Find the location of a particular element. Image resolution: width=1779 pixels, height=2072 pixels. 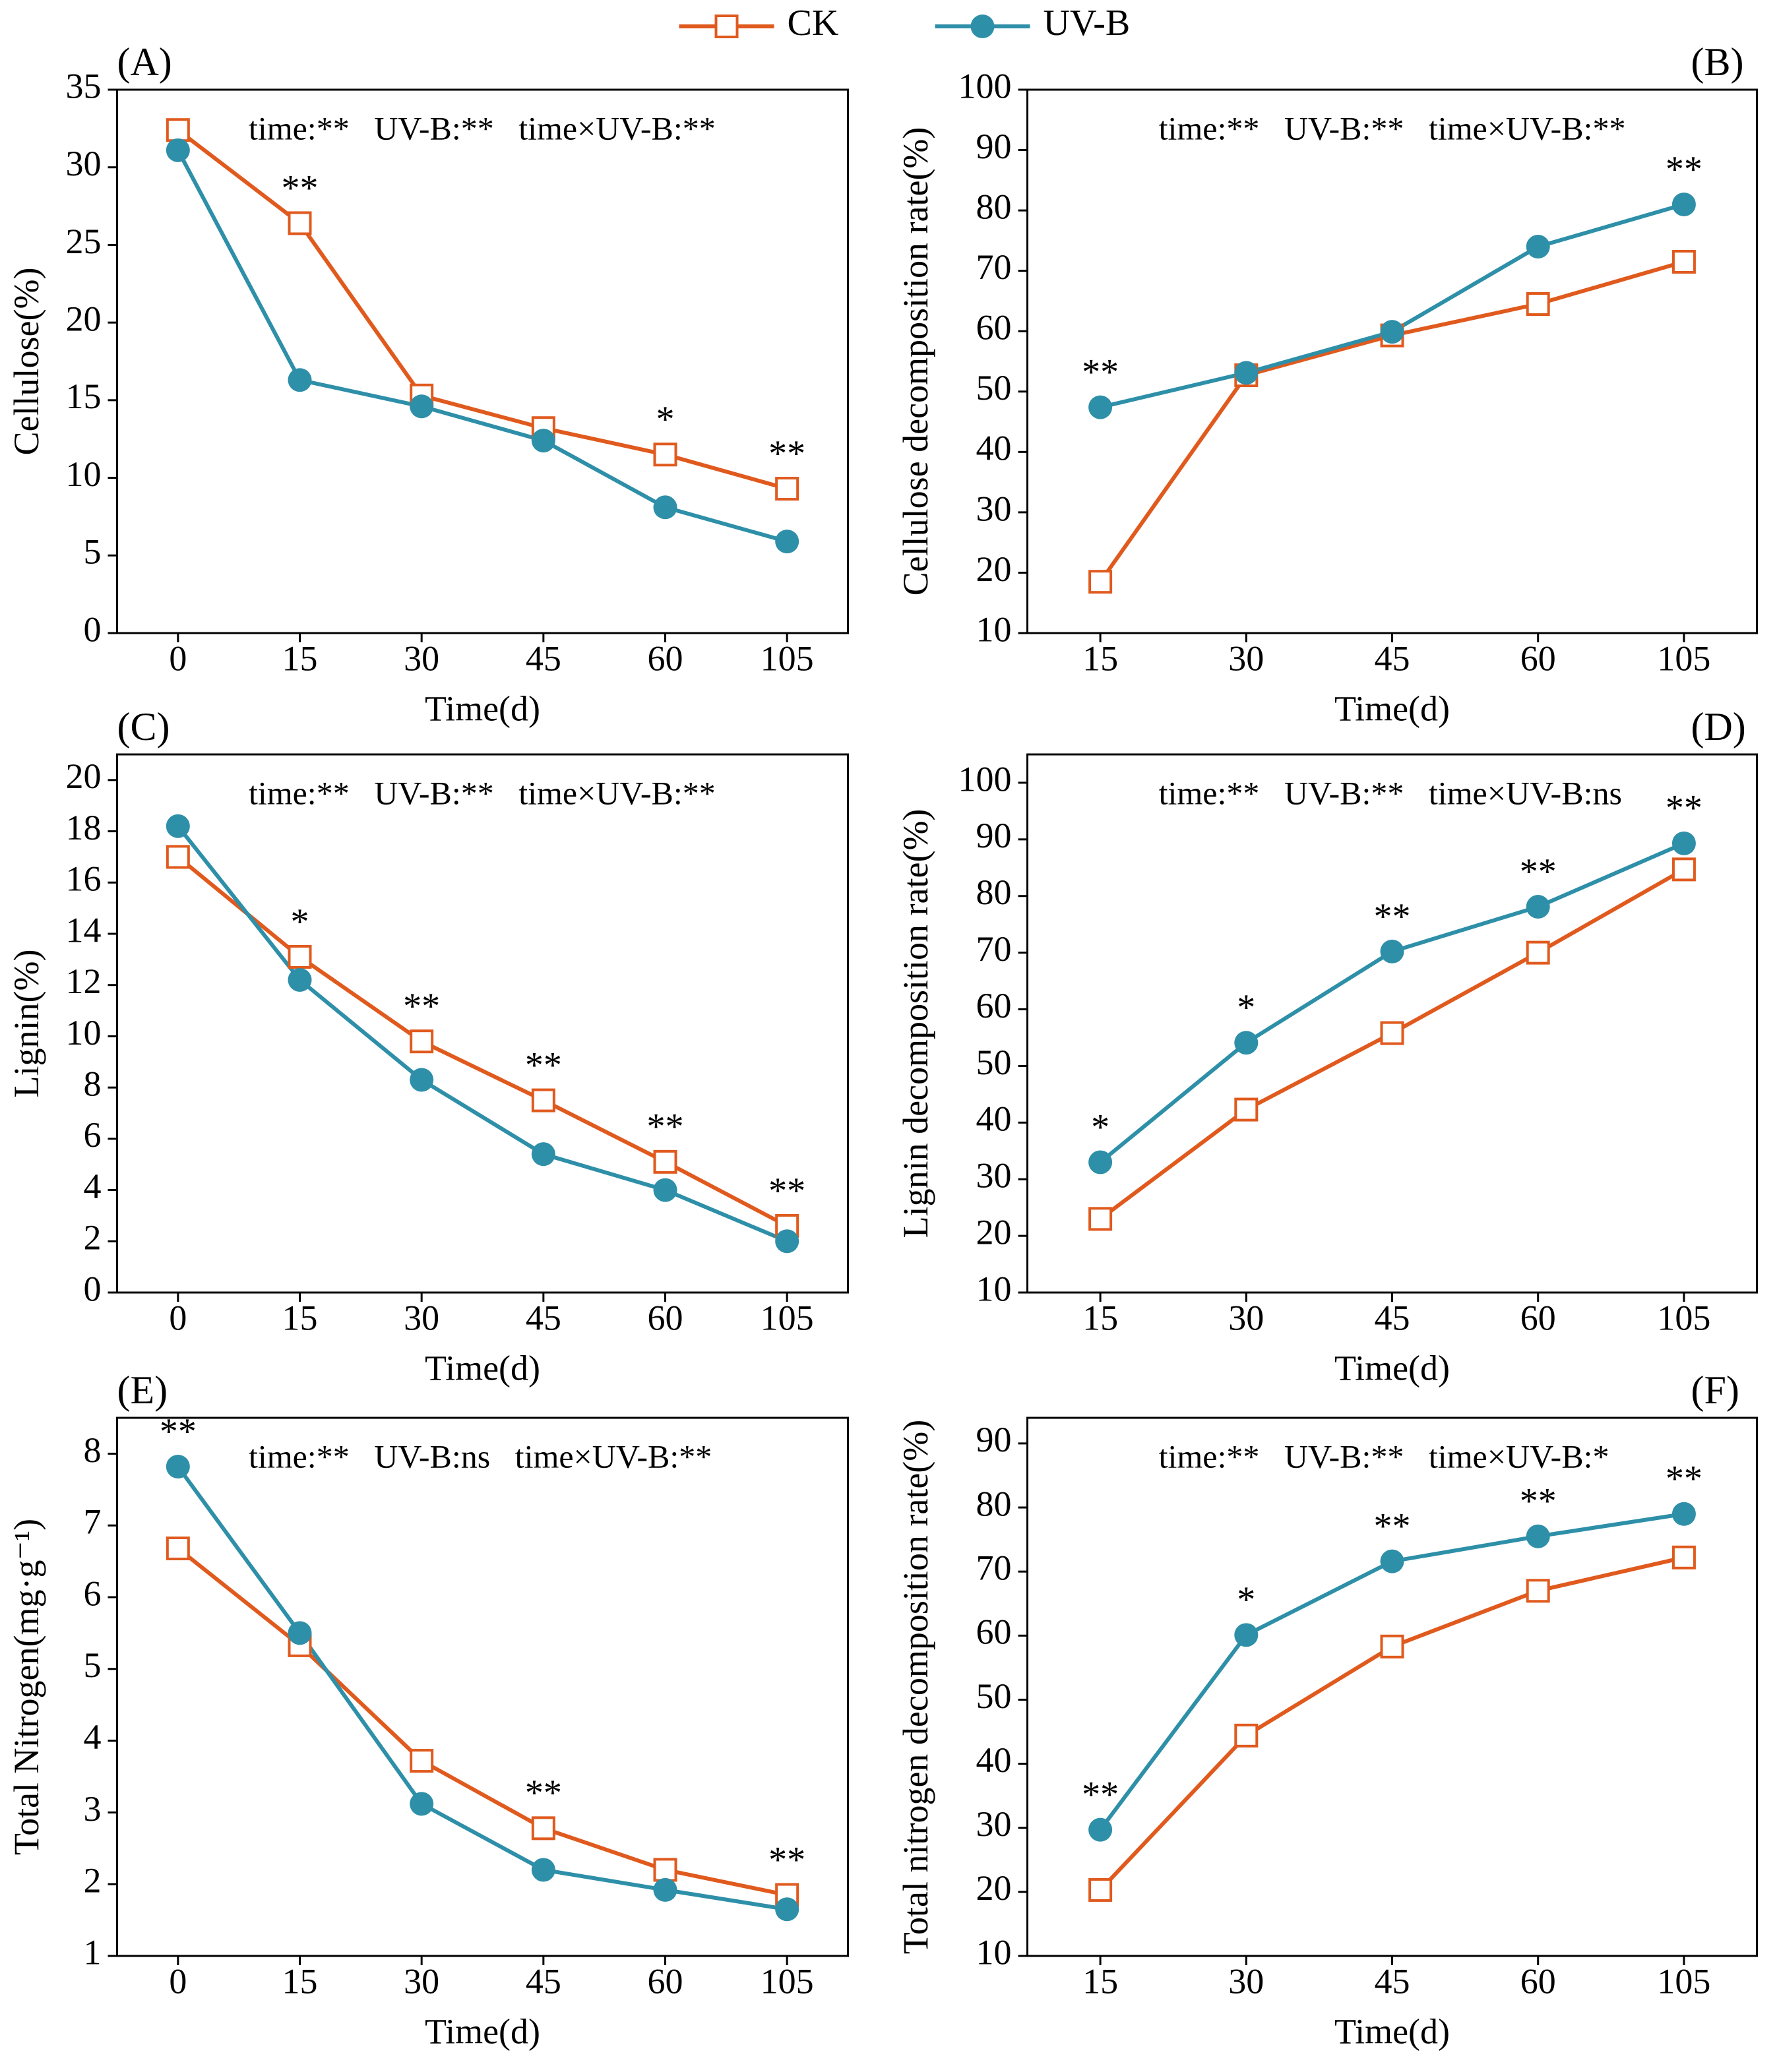

y-tick-label: 14 is located at coordinates (84, 930).